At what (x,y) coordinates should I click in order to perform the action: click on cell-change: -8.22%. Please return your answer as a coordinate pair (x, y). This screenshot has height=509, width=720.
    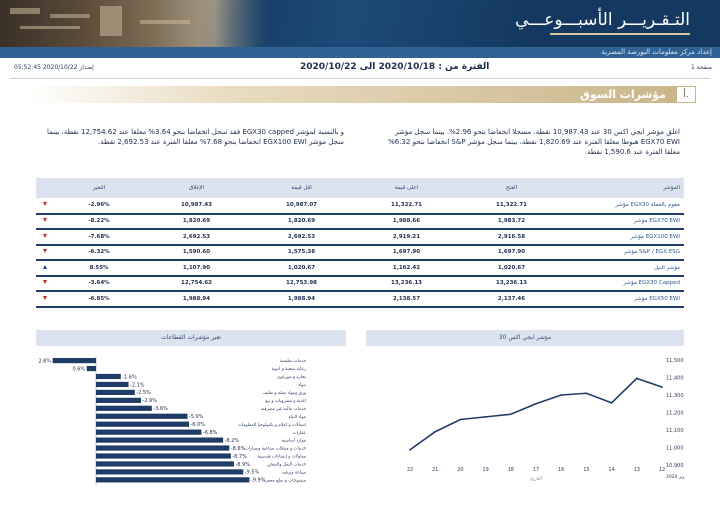
    Looking at the image, I should click on (99, 221).